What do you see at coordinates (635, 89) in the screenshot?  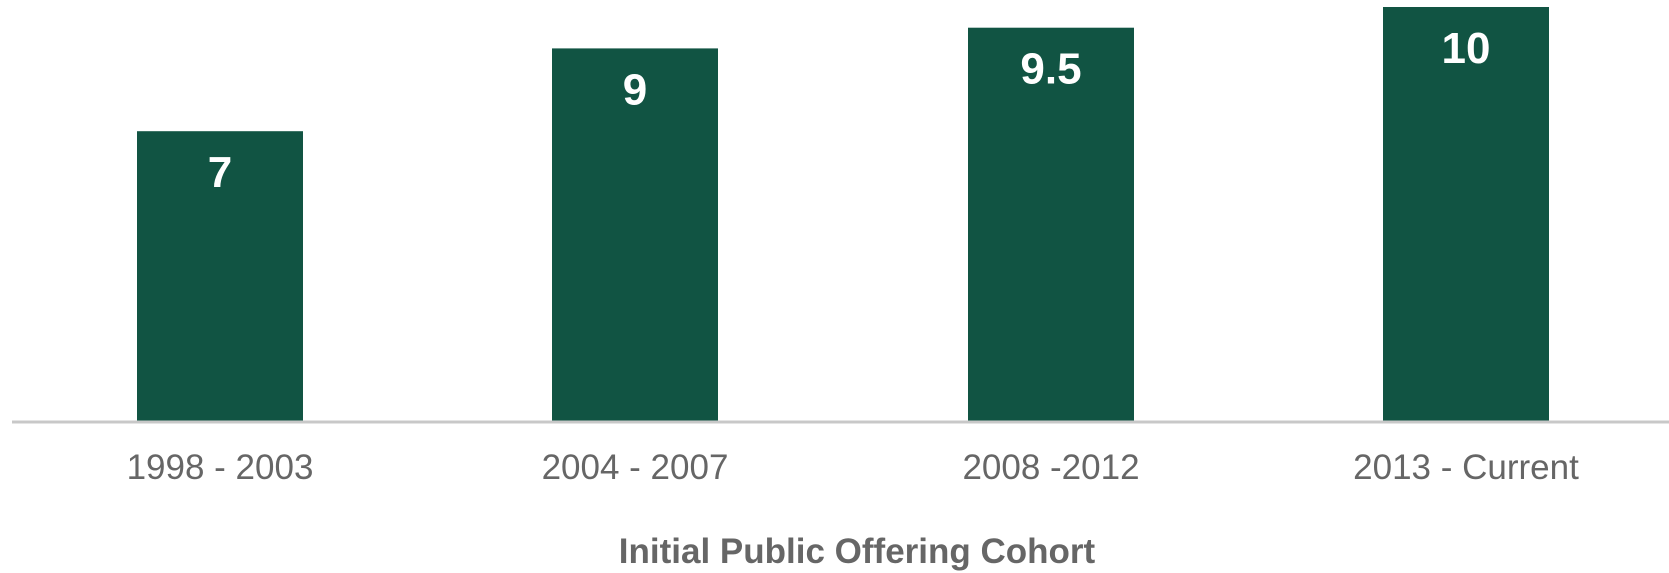 I see `bar-value-label: 9` at bounding box center [635, 89].